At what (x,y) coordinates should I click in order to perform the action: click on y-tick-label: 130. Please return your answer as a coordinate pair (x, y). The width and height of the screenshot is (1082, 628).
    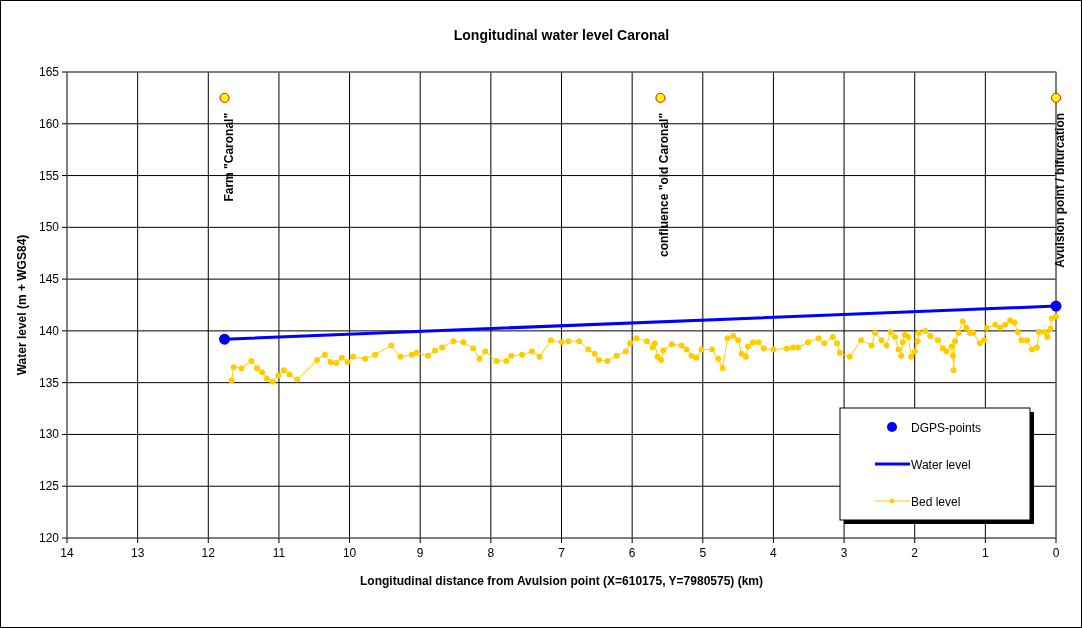
    Looking at the image, I should click on (49, 434).